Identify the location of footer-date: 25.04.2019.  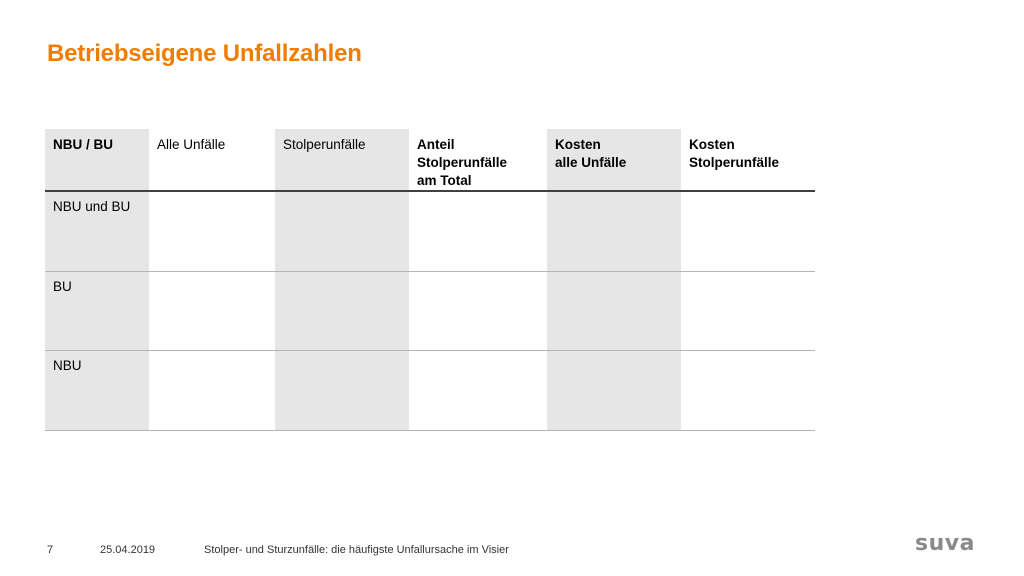
(128, 550).